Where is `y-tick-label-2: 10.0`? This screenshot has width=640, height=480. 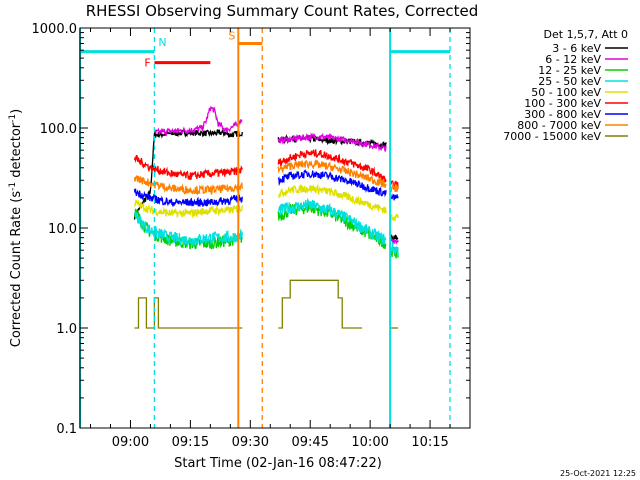
y-tick-label-2: 10.0 is located at coordinates (62, 229).